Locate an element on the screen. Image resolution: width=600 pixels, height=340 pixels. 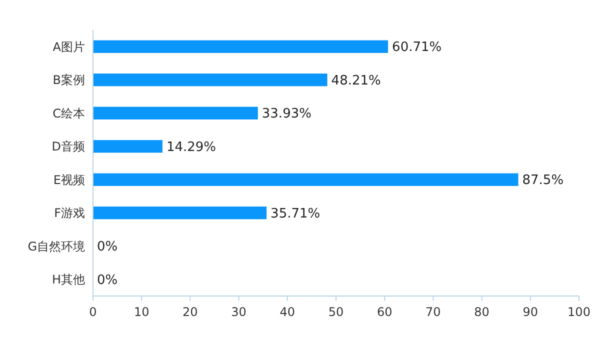
x-tick-label: 70 is located at coordinates (433, 312).